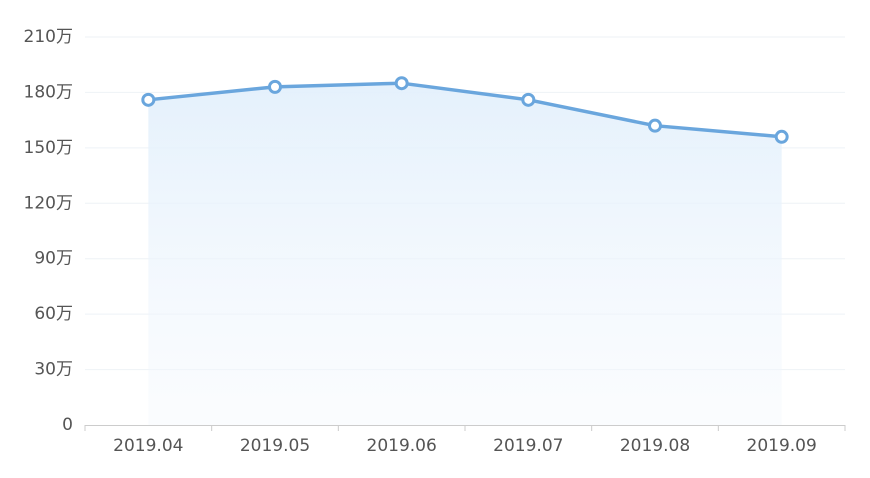 The height and width of the screenshot is (478, 870). I want to click on x-tick-label: 2019.07, so click(528, 446).